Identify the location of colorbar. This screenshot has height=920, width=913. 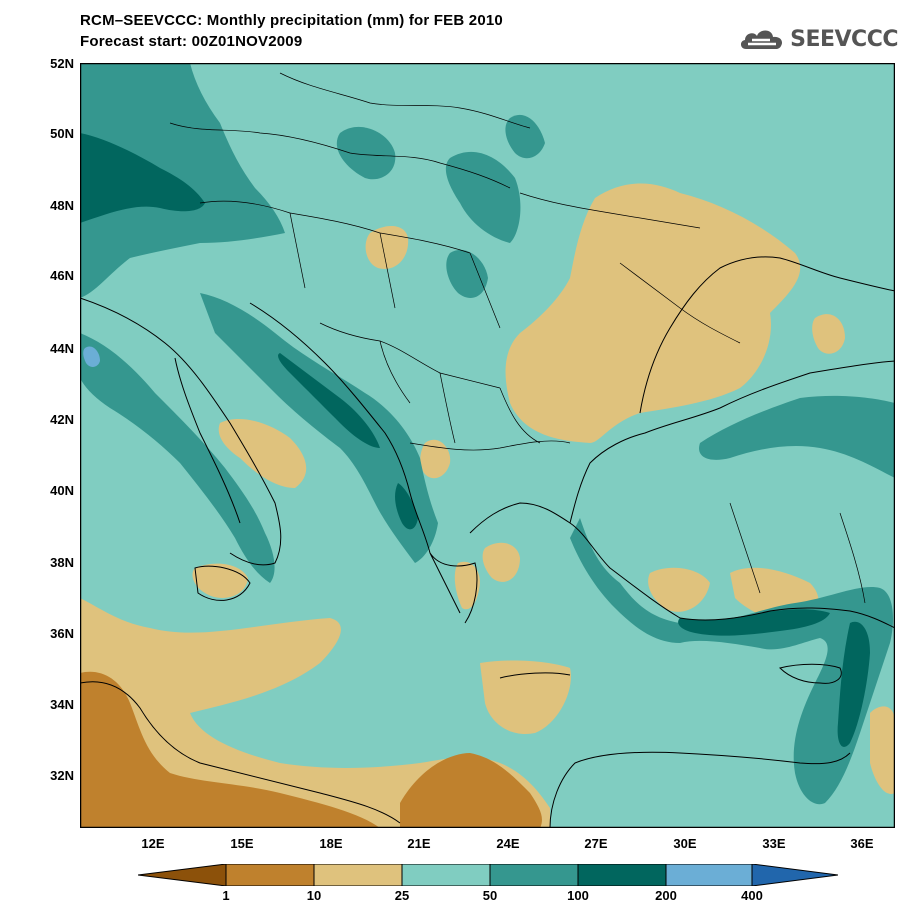
(488, 875).